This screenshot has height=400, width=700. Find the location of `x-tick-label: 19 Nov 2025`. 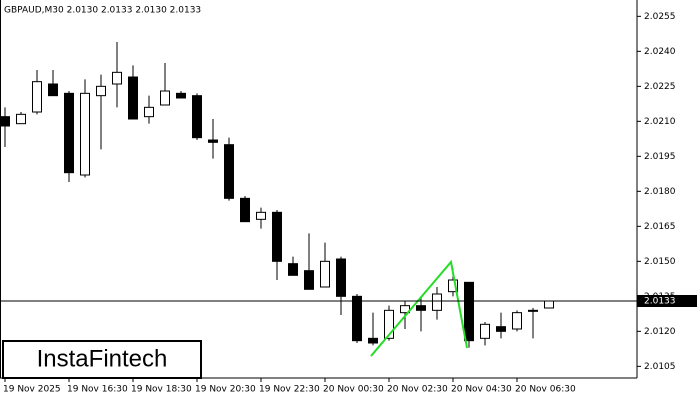

x-tick-label: 19 Nov 2025 is located at coordinates (32, 390).